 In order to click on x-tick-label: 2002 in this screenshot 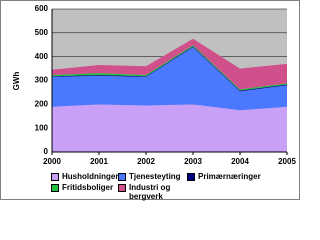, I will do `click(146, 161)`.